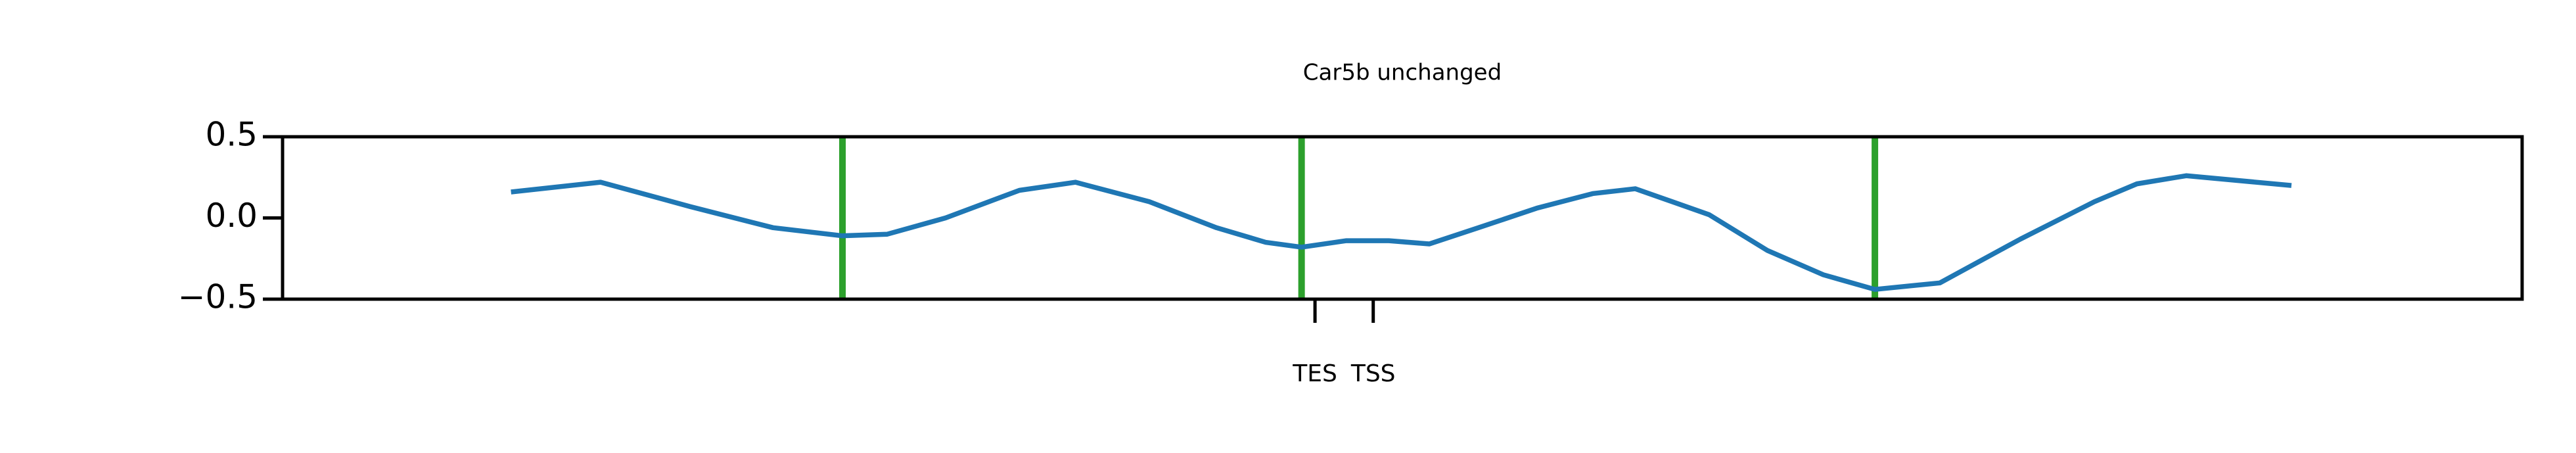  I want to click on y-tick-label: −0.5, so click(218, 297).